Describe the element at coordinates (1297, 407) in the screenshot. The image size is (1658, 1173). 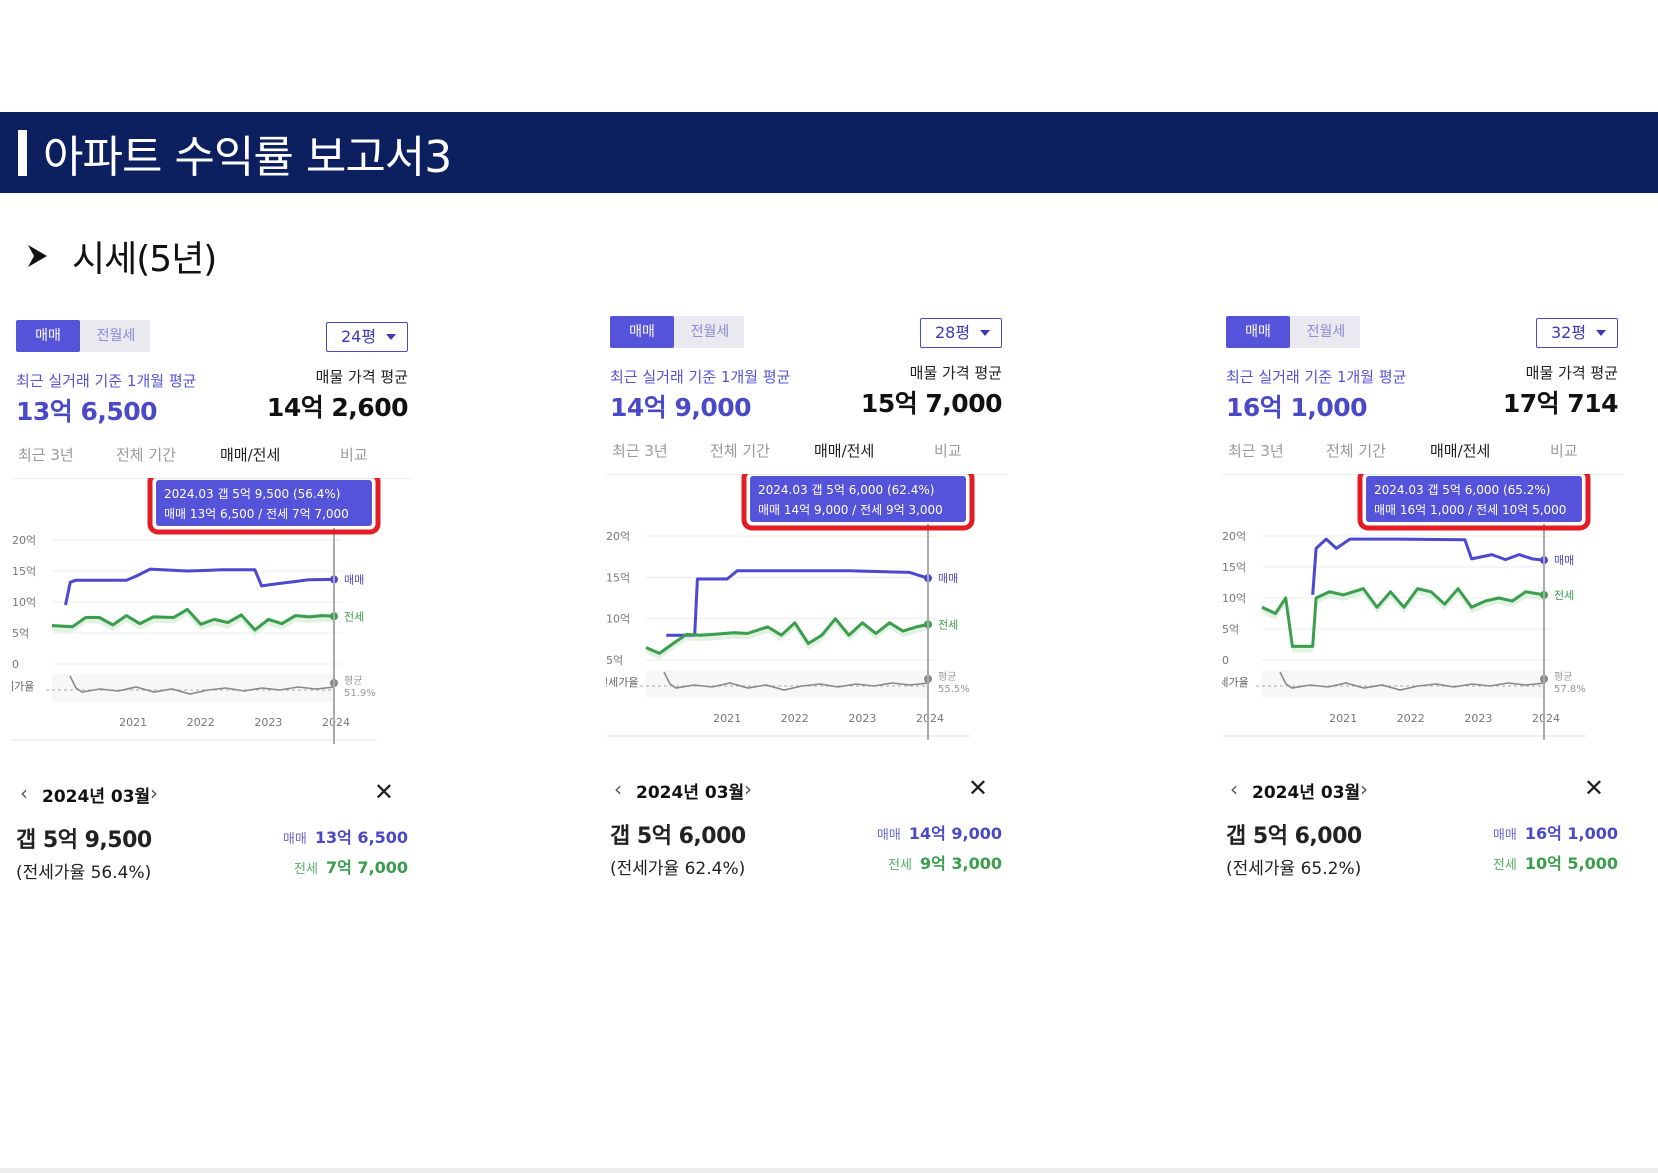
I see `recent-price-value: 16억 1,000` at that location.